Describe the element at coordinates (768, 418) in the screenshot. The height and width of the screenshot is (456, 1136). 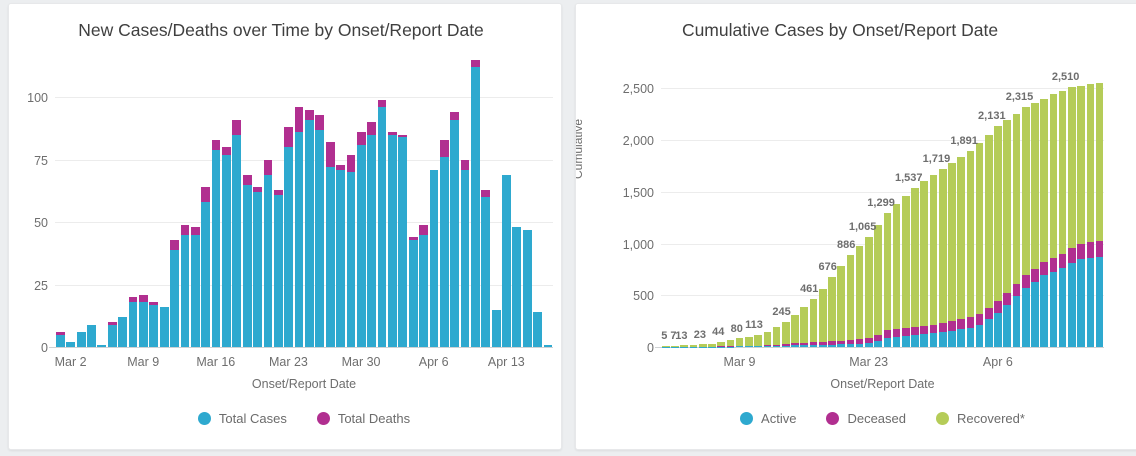
I see `legend-item-active: Active` at that location.